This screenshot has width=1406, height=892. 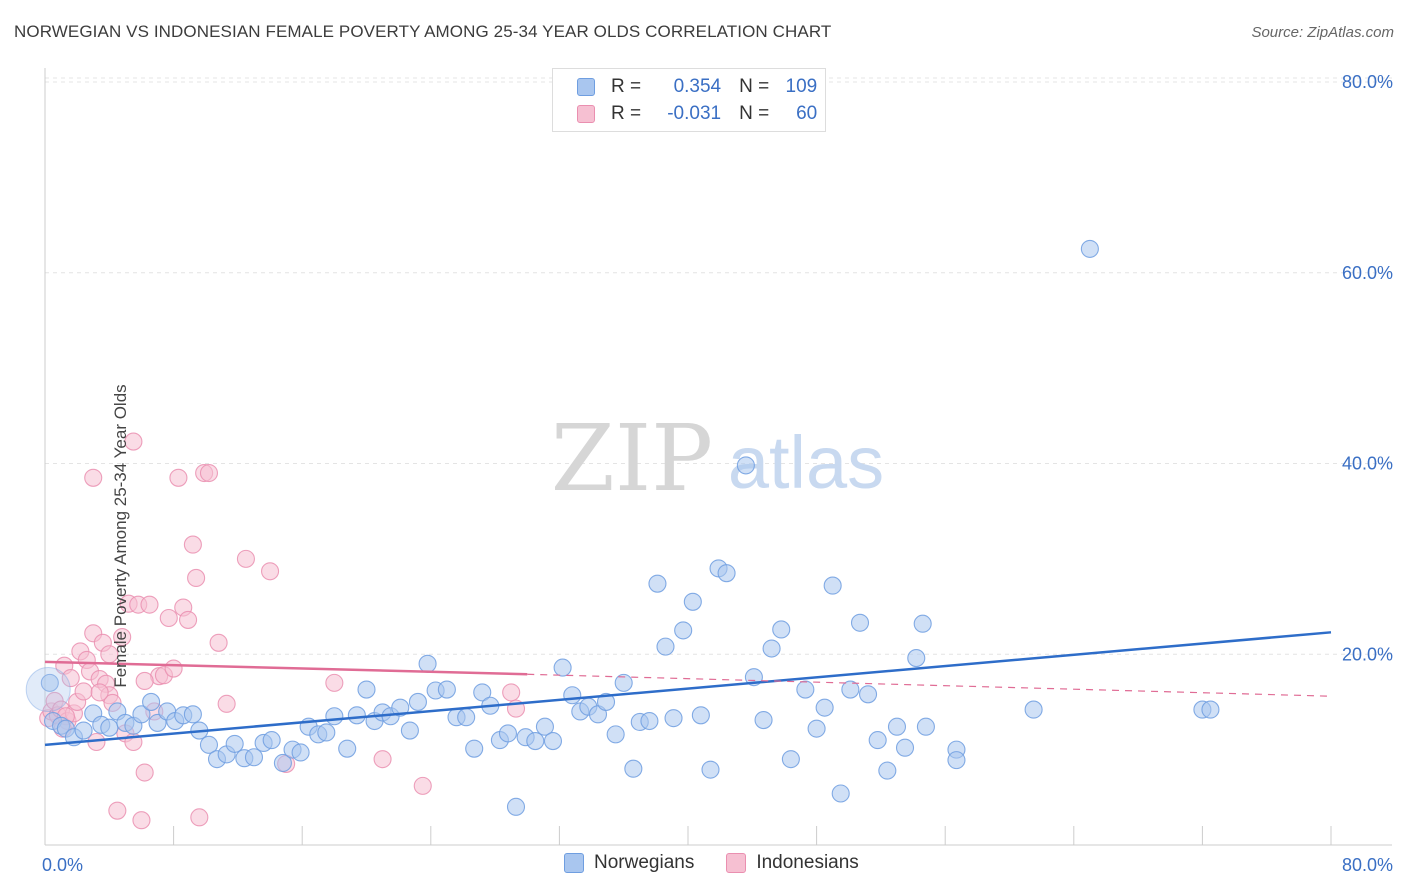 I want to click on legend-label-indonesians: Indonesians, so click(x=807, y=862).